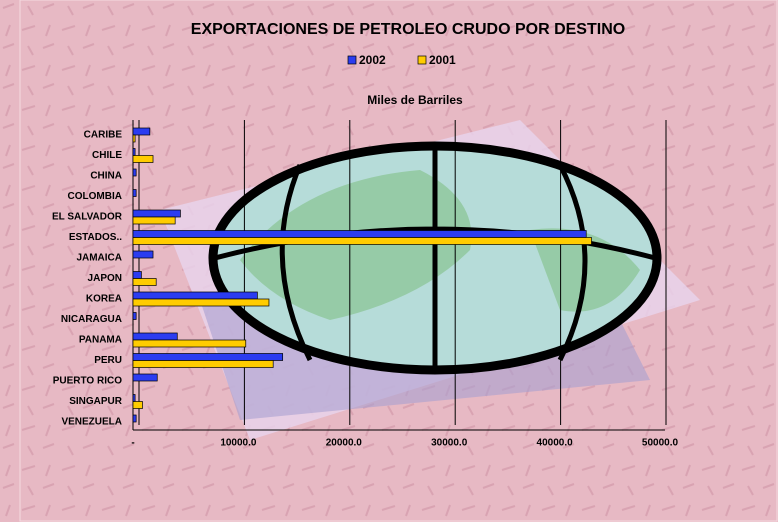 The height and width of the screenshot is (522, 778). I want to click on y-tick-label: EL SALVADOR, so click(87, 217).